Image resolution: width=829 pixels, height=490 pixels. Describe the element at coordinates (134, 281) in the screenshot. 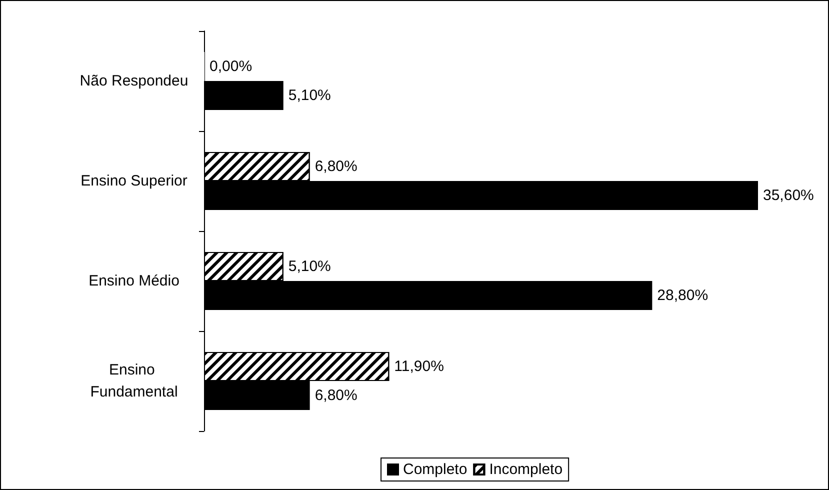

I see `y-tick-label: Ensino Médio` at that location.